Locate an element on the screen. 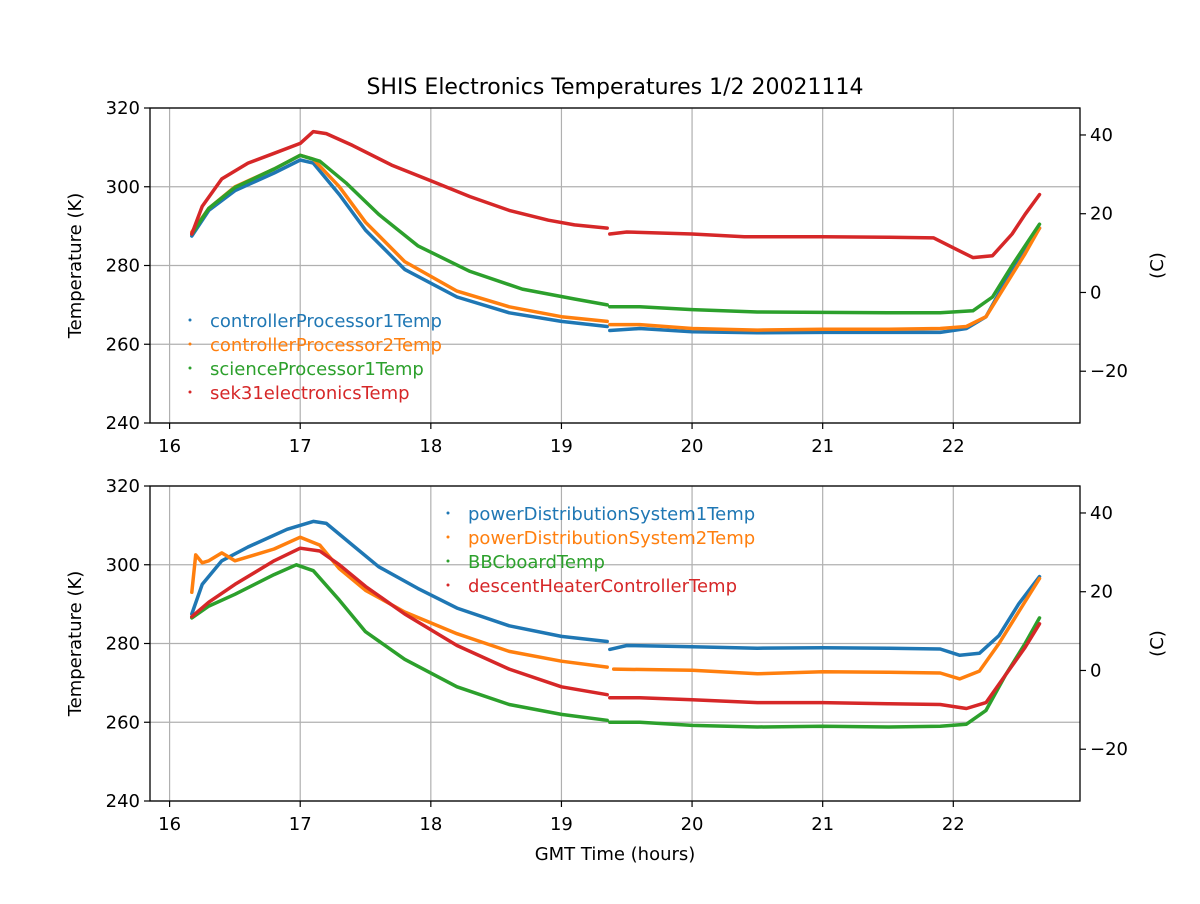 The width and height of the screenshot is (1200, 904). legend-label: sek31electronicsTemp is located at coordinates (310, 393).